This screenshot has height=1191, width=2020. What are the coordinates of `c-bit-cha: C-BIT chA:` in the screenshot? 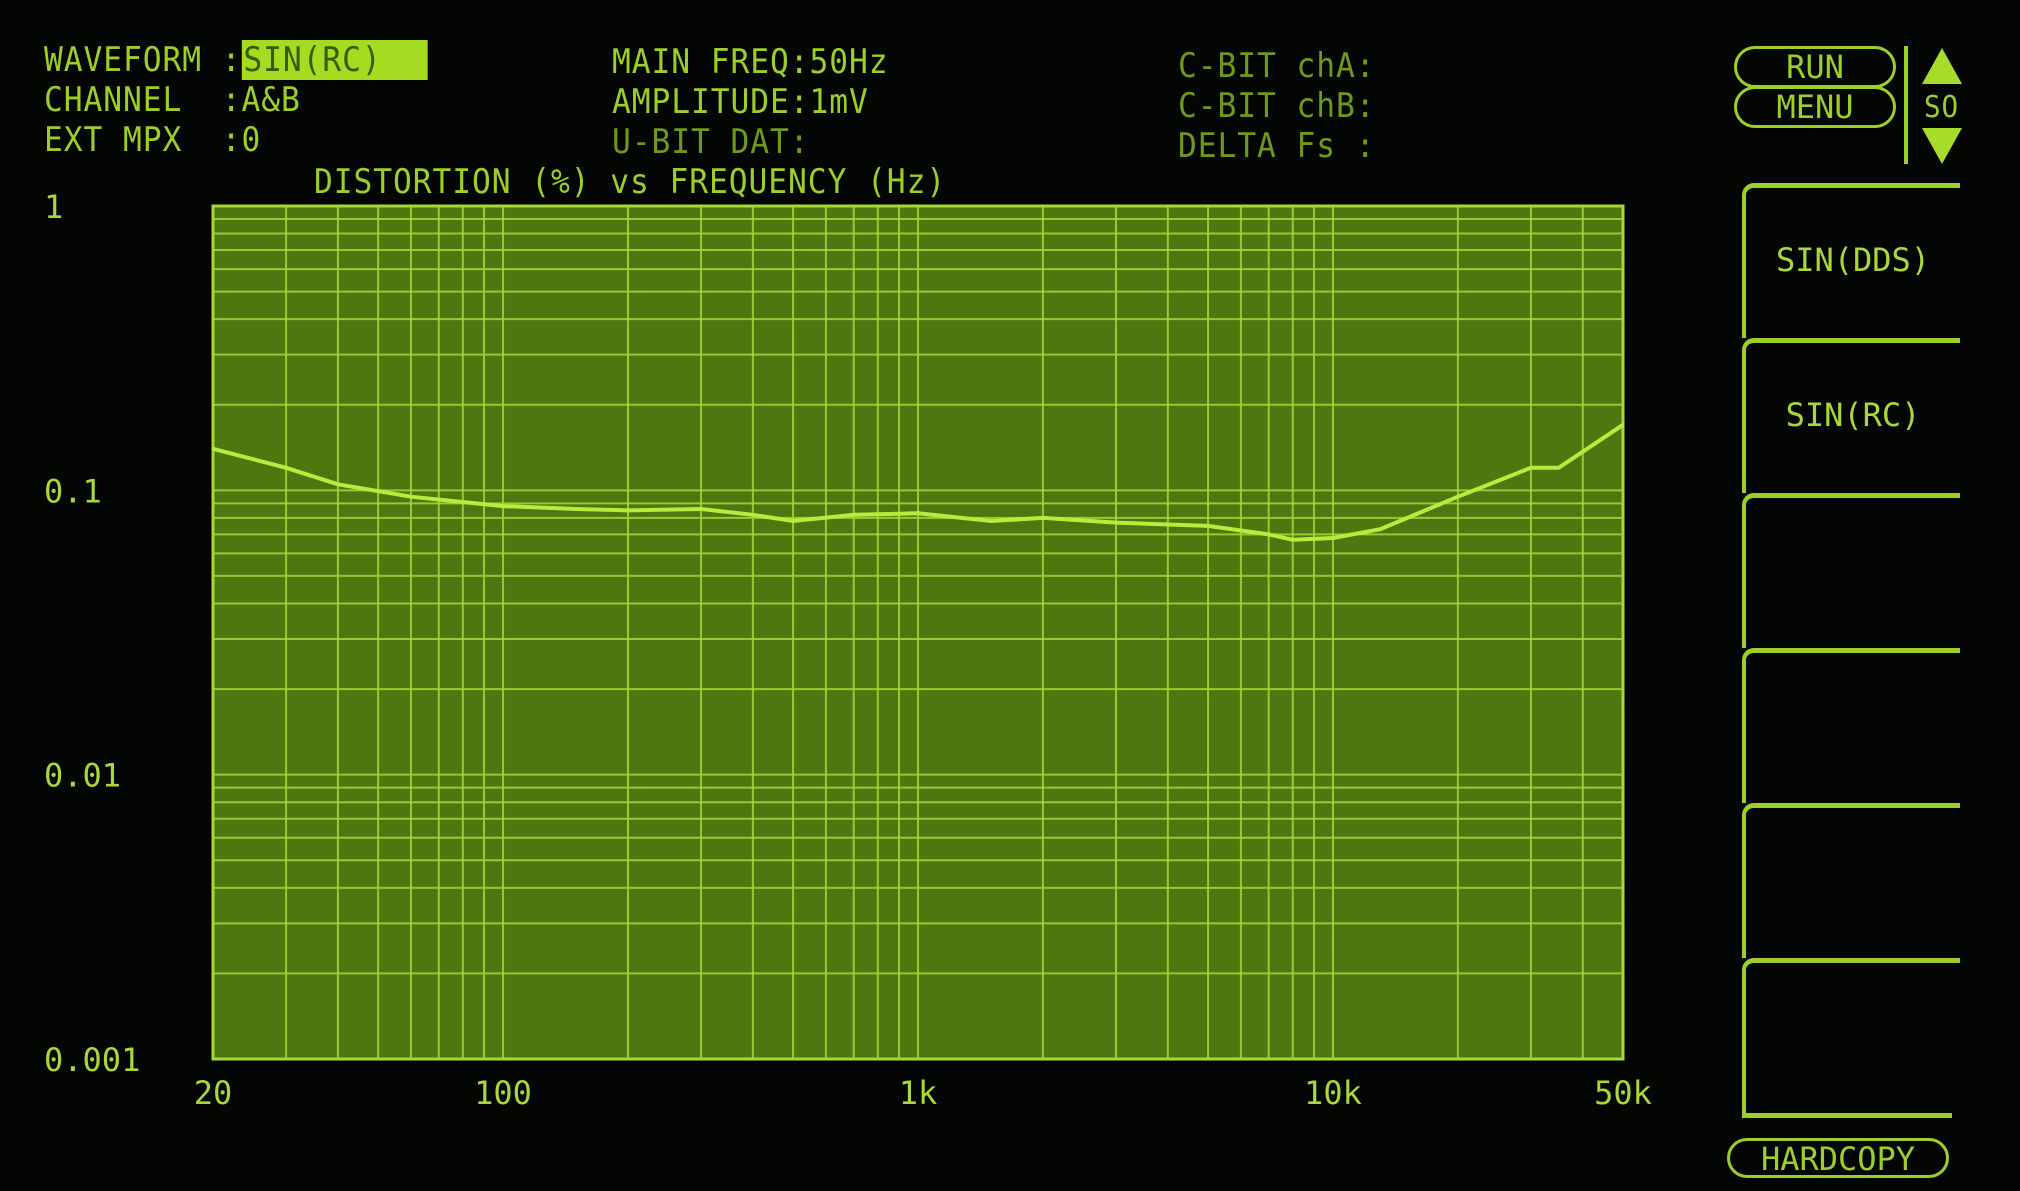 It's located at (1277, 66).